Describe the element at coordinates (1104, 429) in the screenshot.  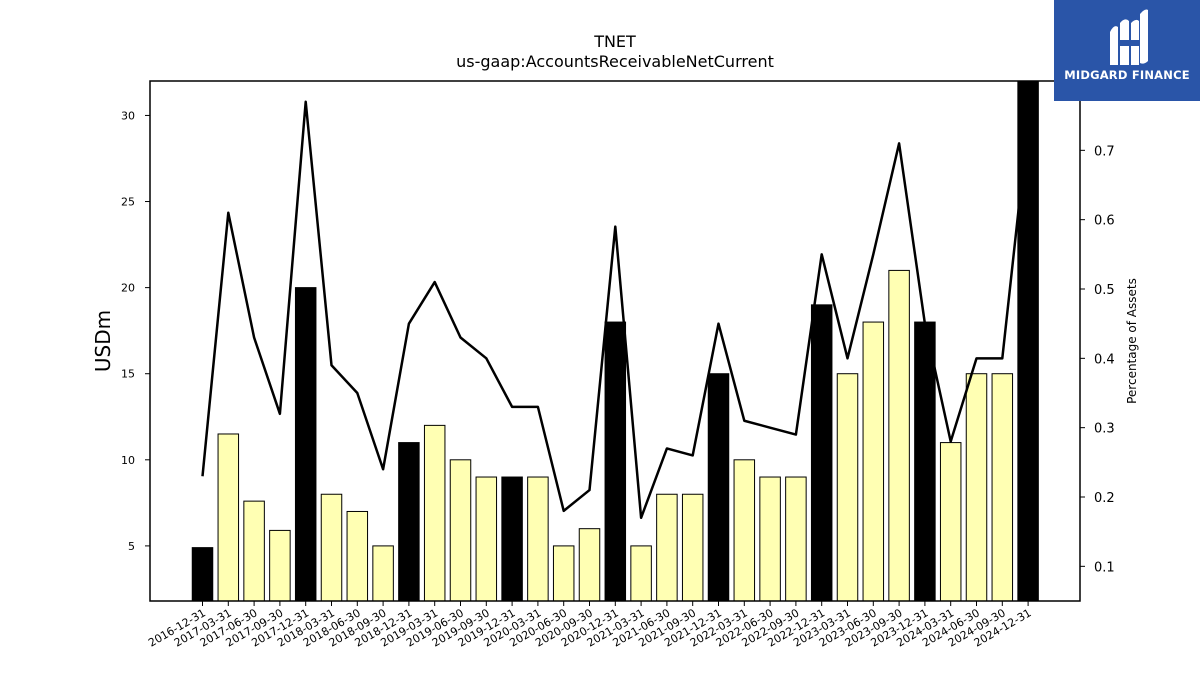
I see `y2-tick-label: 0.3` at that location.